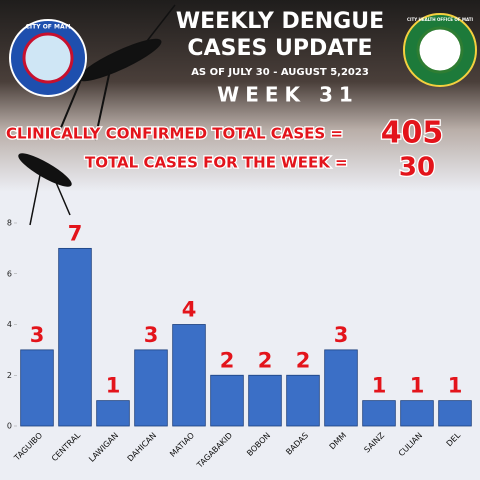  What do you see at coordinates (9, 426) in the screenshot?
I see `y-tick-label: 0` at bounding box center [9, 426].